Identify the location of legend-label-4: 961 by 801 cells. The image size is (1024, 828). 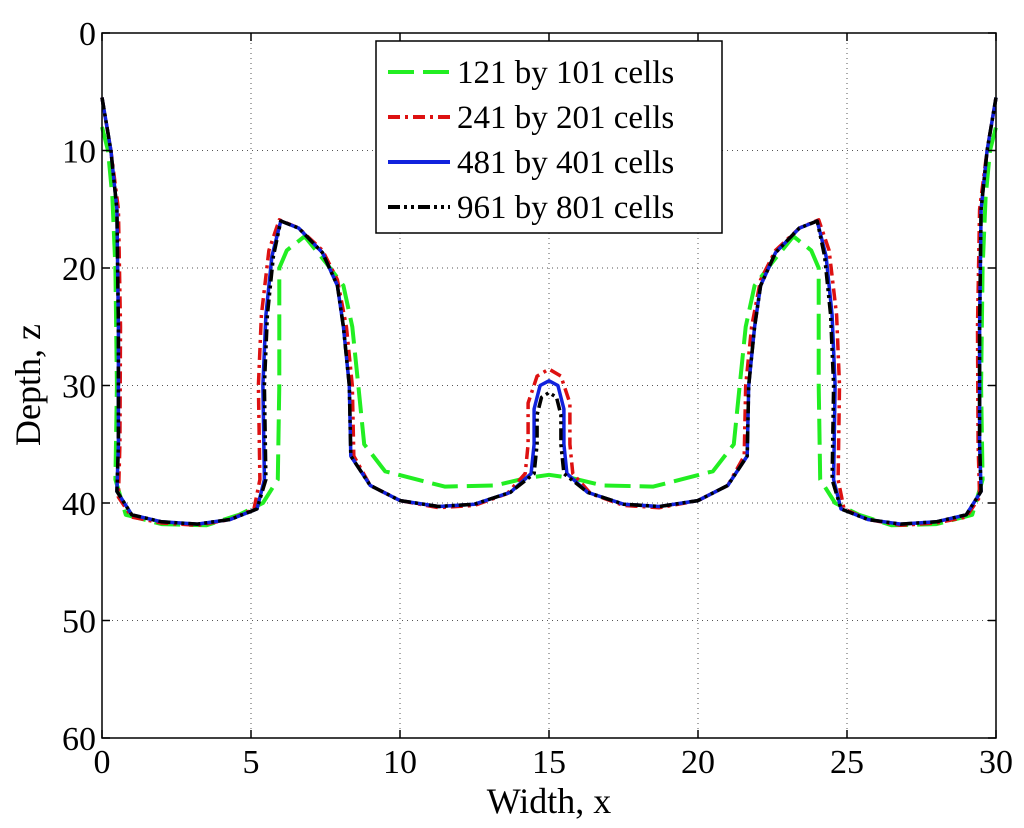
(565, 208).